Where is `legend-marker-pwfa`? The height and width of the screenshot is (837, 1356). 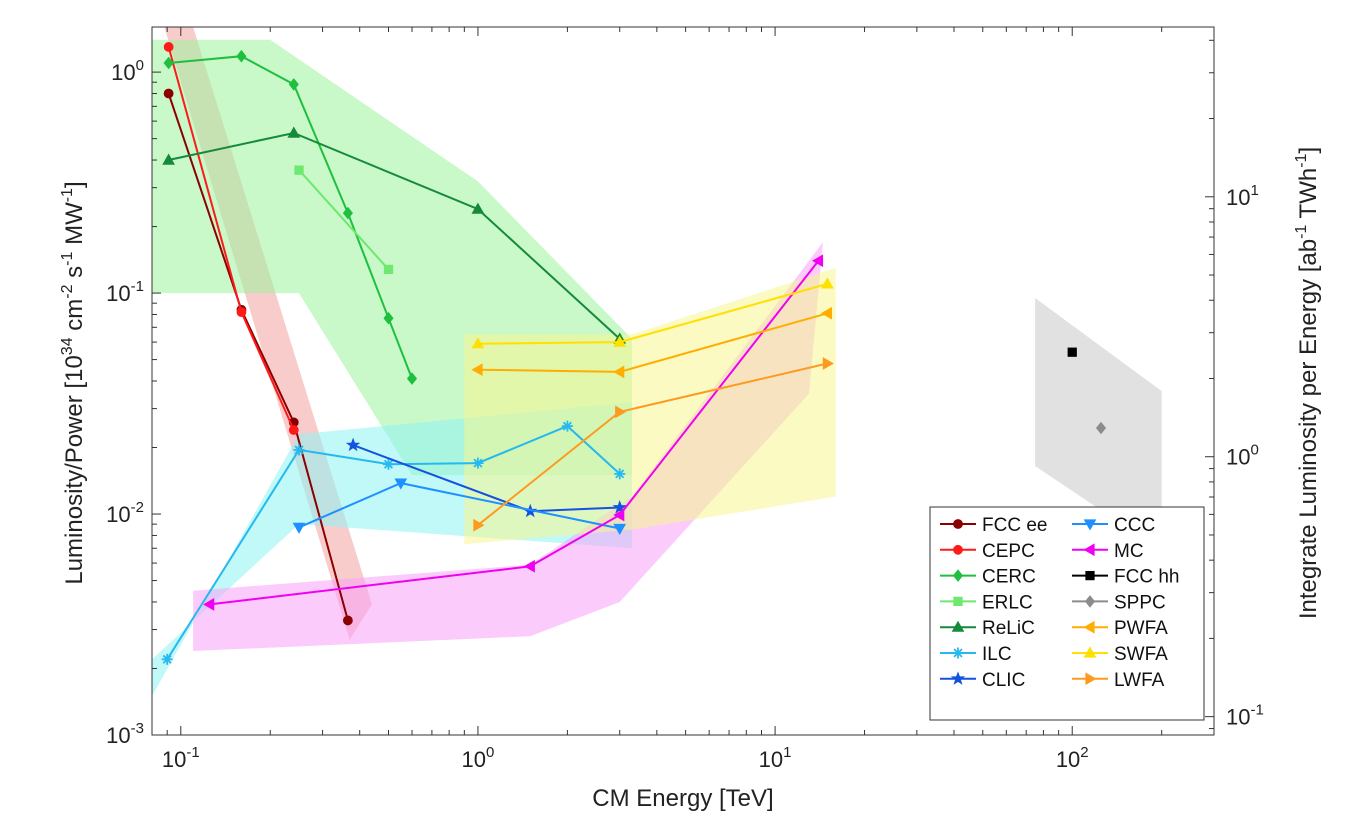 legend-marker-pwfa is located at coordinates (1089, 627).